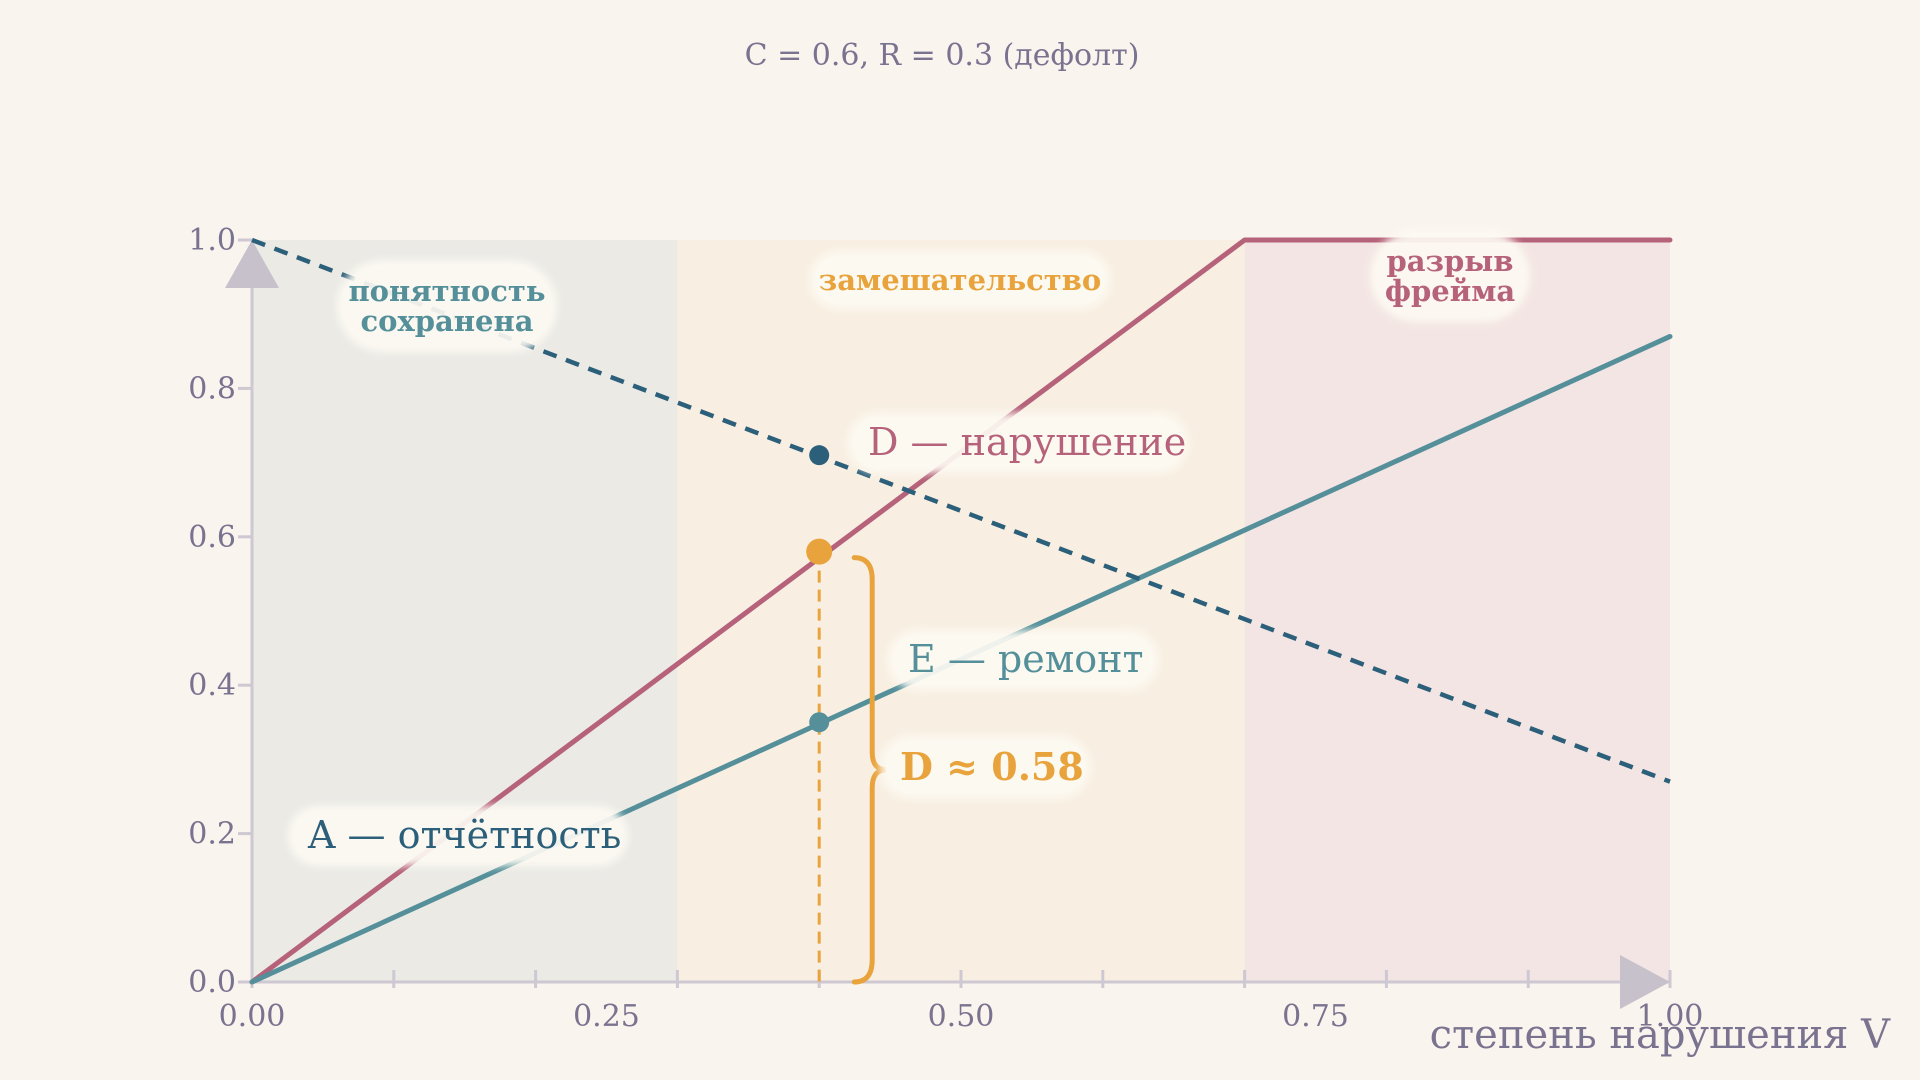 The width and height of the screenshot is (1920, 1080). I want to click on marker-point-e-ремонт, so click(819, 722).